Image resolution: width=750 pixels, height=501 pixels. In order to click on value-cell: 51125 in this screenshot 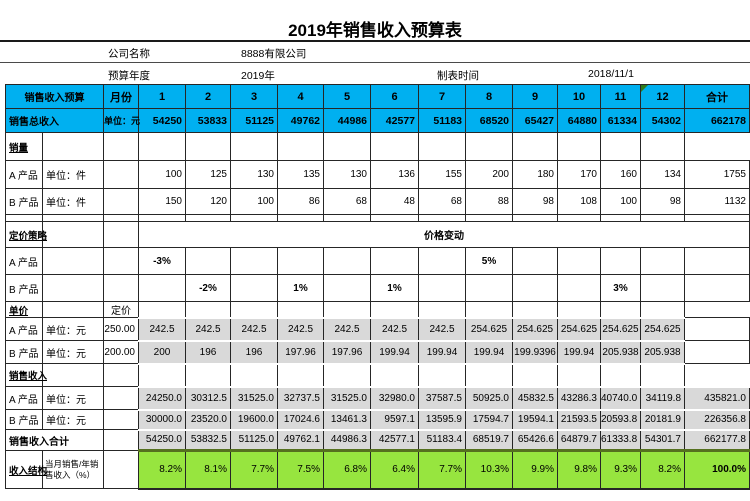, I will do `click(254, 120)`.